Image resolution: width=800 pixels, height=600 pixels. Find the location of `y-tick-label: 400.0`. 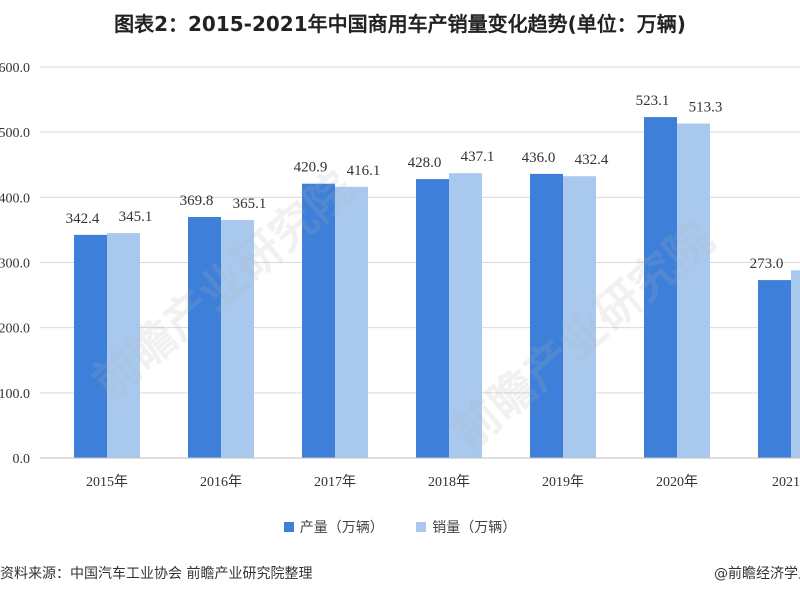

y-tick-label: 400.0 is located at coordinates (15, 198).